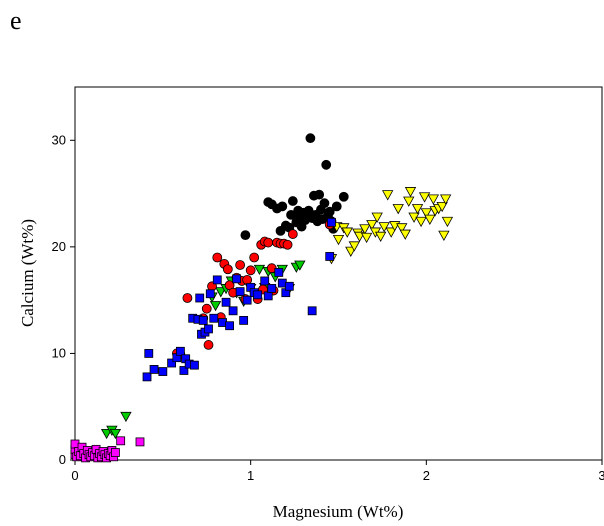  Describe the element at coordinates (59, 139) in the screenshot. I see `y-tick-label: 30` at that location.